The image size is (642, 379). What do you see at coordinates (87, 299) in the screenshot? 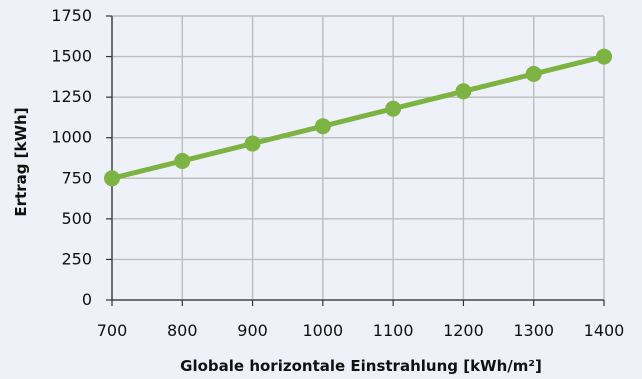
I see `y-tick-label: 0` at bounding box center [87, 299].